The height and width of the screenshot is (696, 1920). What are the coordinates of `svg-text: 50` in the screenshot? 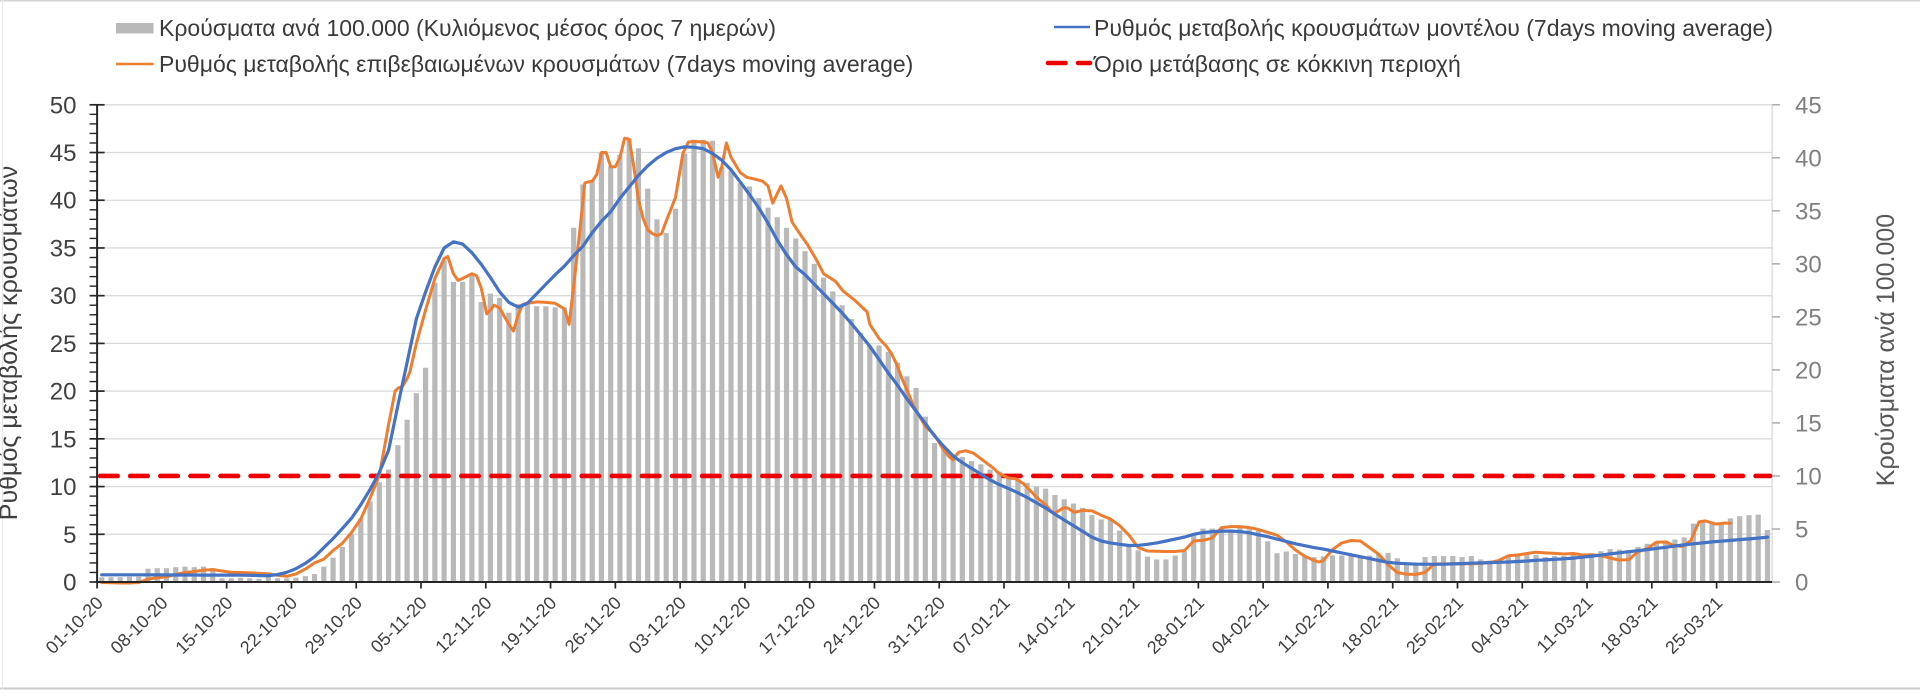 It's located at (63, 105).